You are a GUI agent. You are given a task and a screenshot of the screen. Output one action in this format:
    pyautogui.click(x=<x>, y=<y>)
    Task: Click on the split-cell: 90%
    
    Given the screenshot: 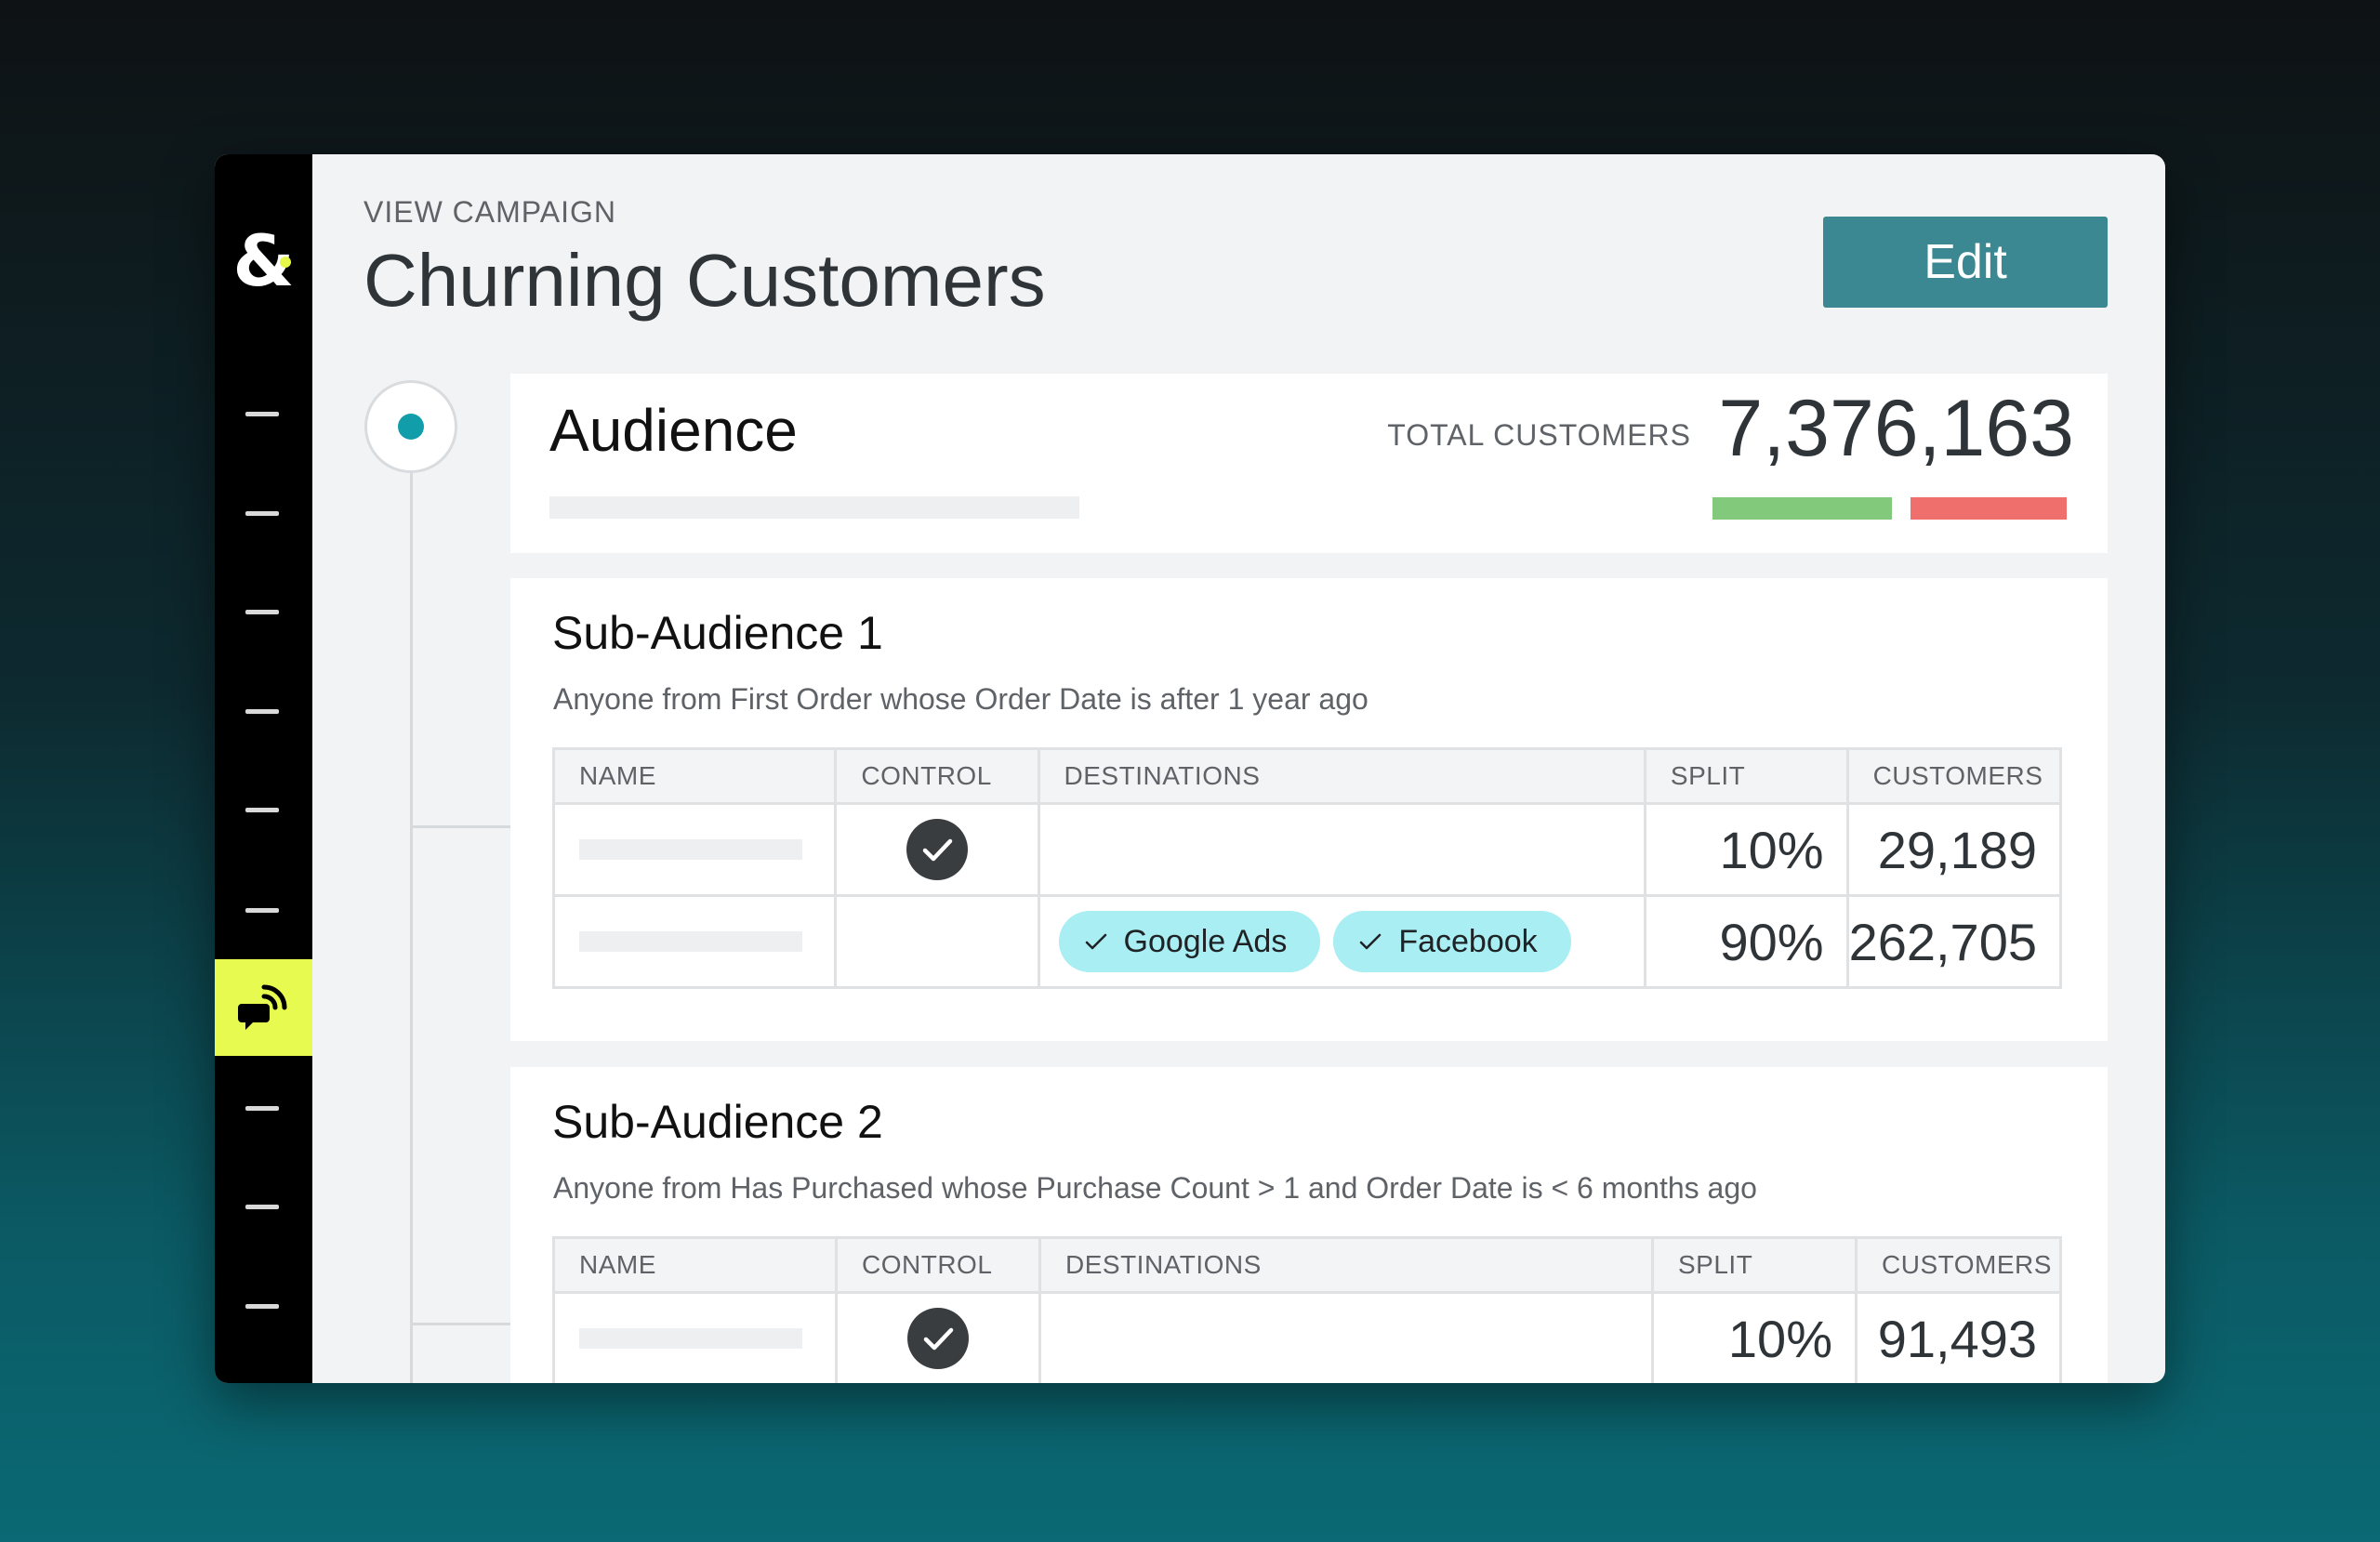 What is the action you would take?
    pyautogui.click(x=1746, y=941)
    